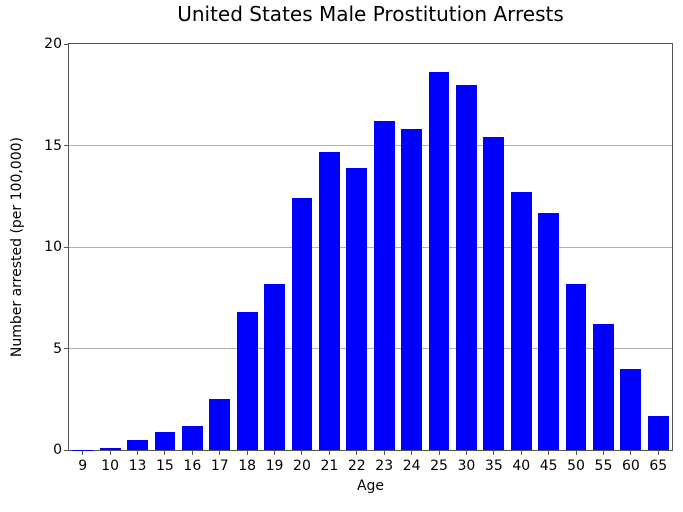 This screenshot has width=683, height=512. Describe the element at coordinates (521, 466) in the screenshot. I see `x-tick-label-40: 40` at that location.